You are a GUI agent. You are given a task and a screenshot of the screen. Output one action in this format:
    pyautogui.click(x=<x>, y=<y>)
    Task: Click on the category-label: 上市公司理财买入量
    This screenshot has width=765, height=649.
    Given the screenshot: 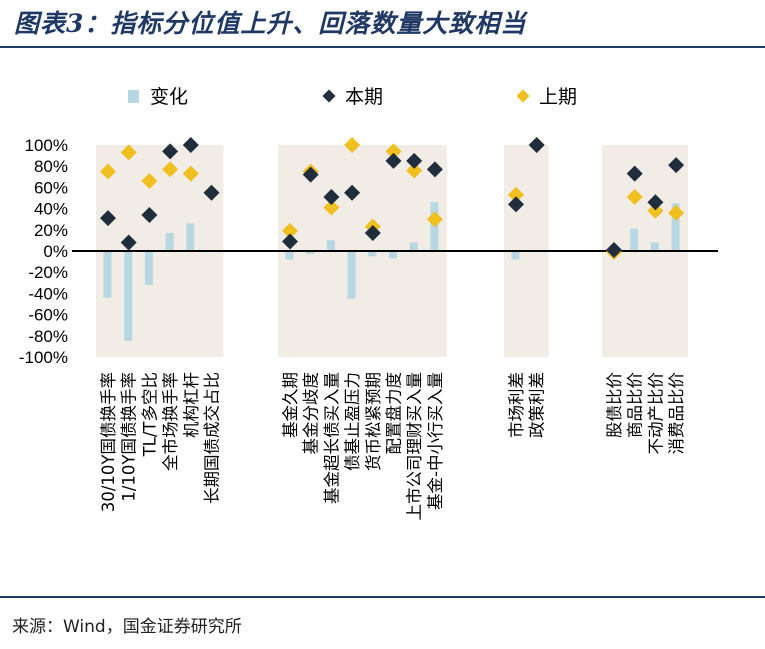 What is the action you would take?
    pyautogui.click(x=414, y=446)
    